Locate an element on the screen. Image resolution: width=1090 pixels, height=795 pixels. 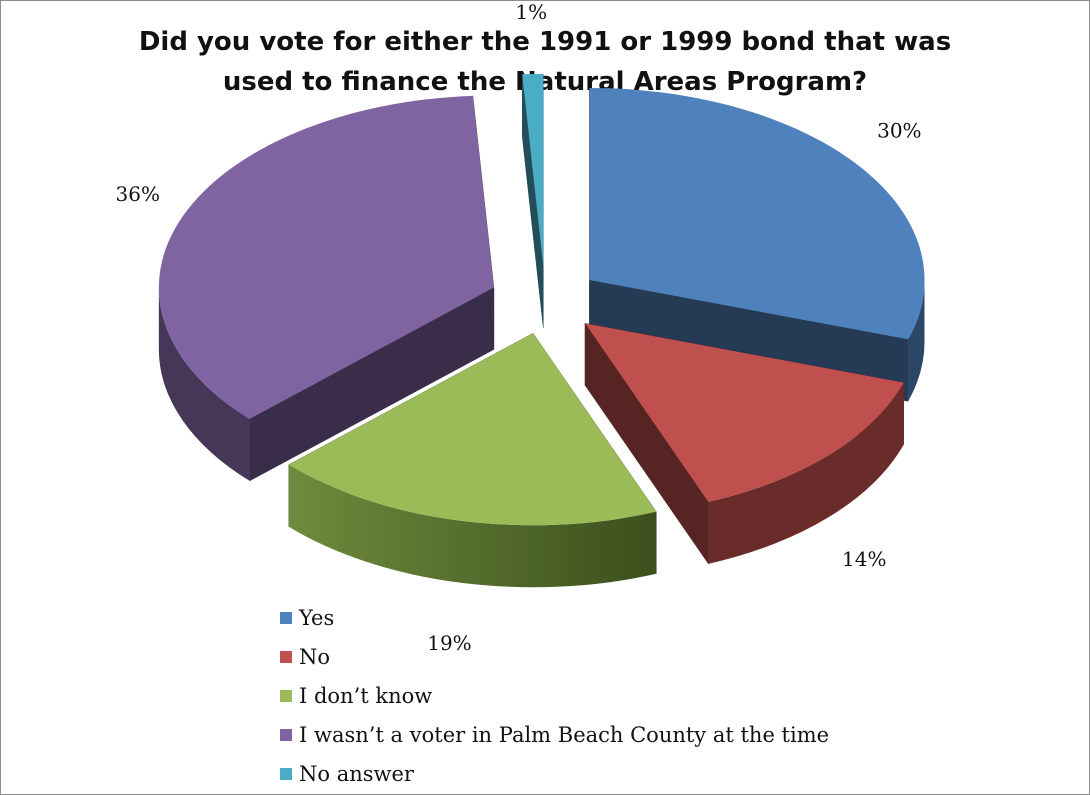
slice-not-voter-percent-label: 36% is located at coordinates (138, 194).